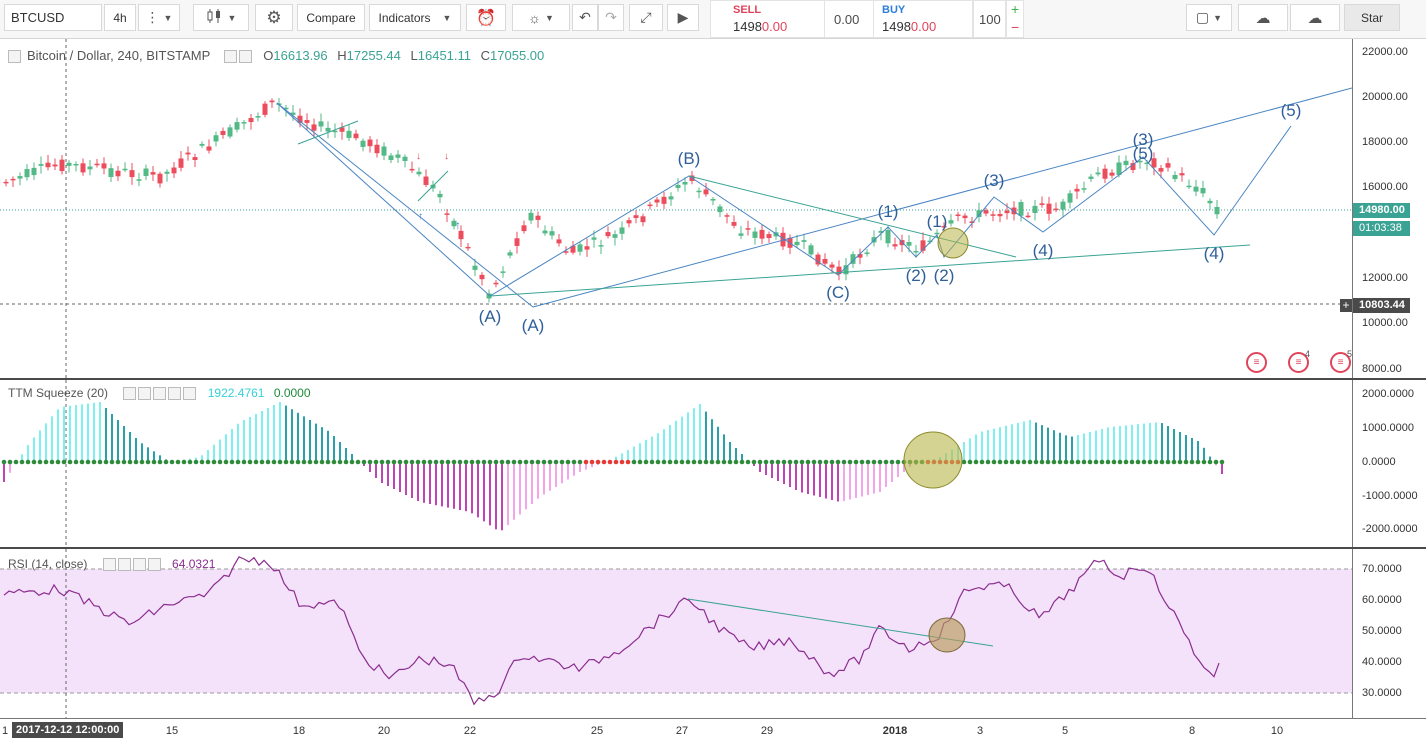  I want to click on buy-button: BUY 14980.00, so click(923, 19).